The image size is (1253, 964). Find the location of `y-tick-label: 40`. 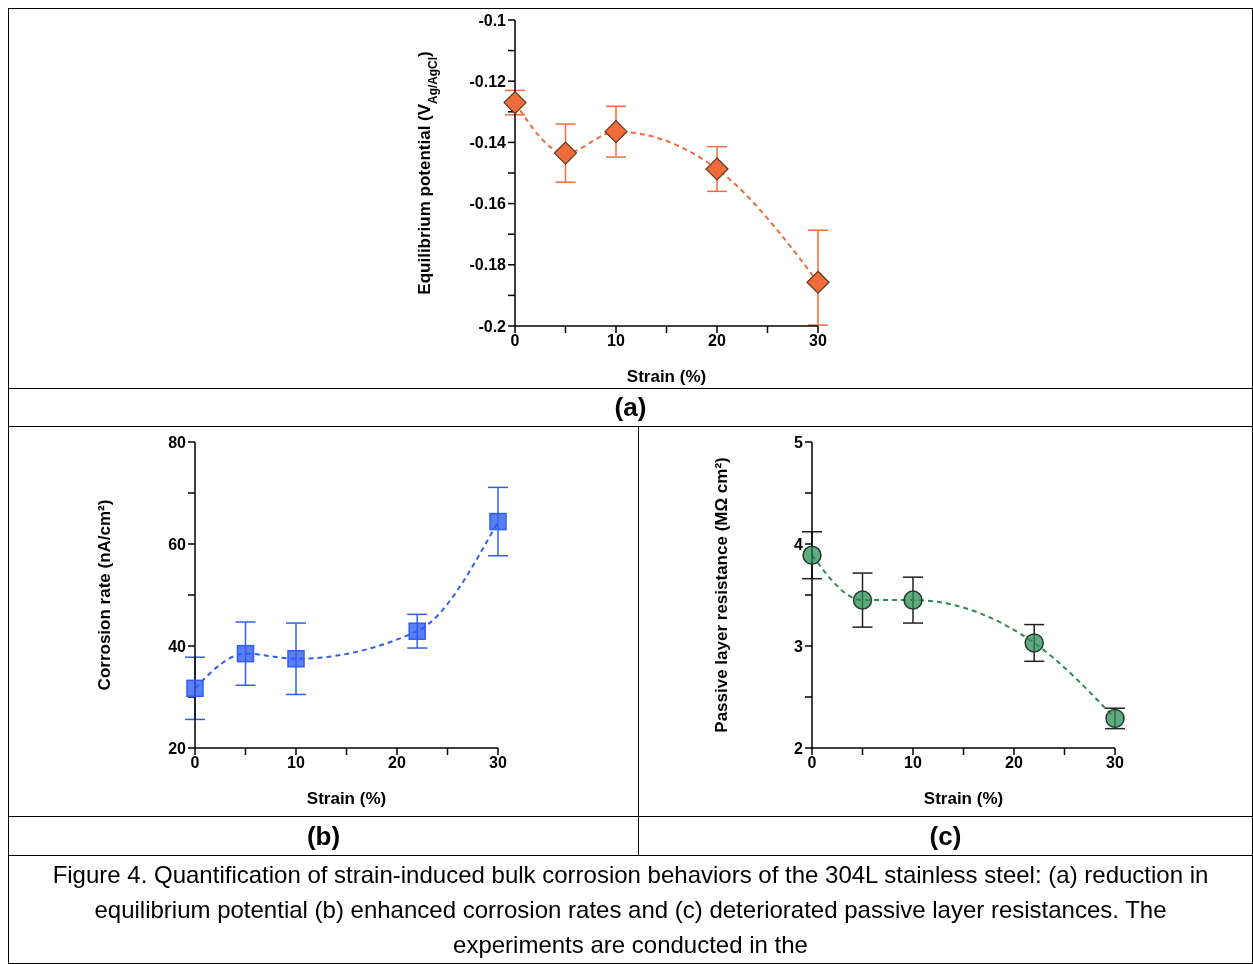

y-tick-label: 40 is located at coordinates (177, 646).